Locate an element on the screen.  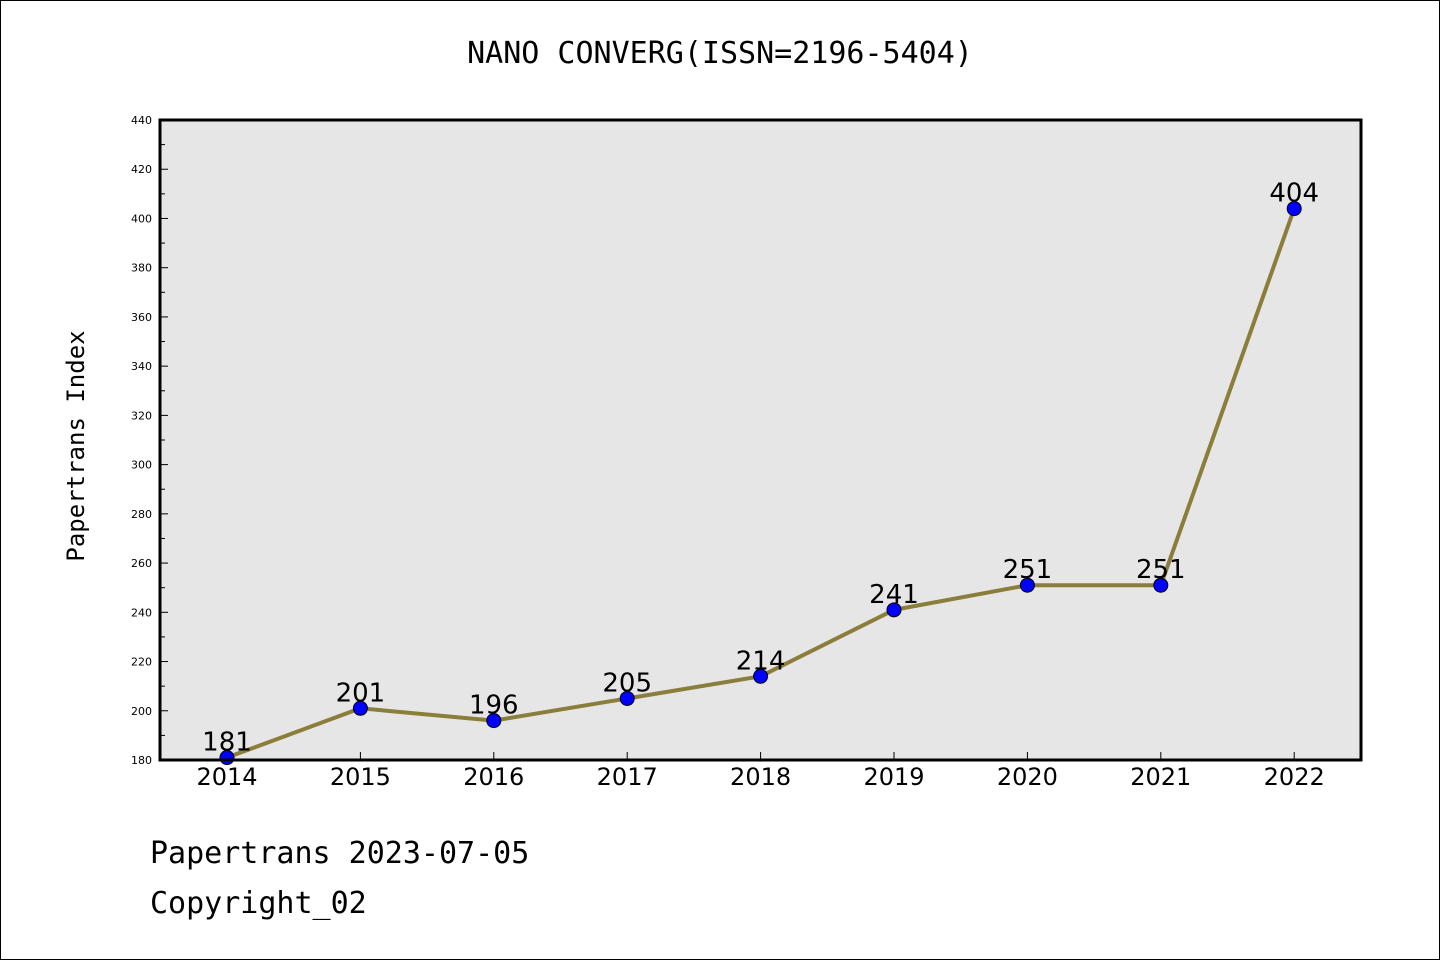
footer-date-line: Papertrans 2023-07-05 is located at coordinates (340, 853).